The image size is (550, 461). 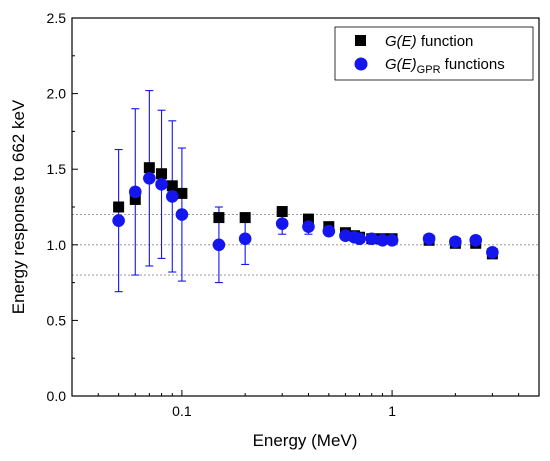 What do you see at coordinates (445, 41) in the screenshot?
I see `legend-label-ge-suffix: function` at bounding box center [445, 41].